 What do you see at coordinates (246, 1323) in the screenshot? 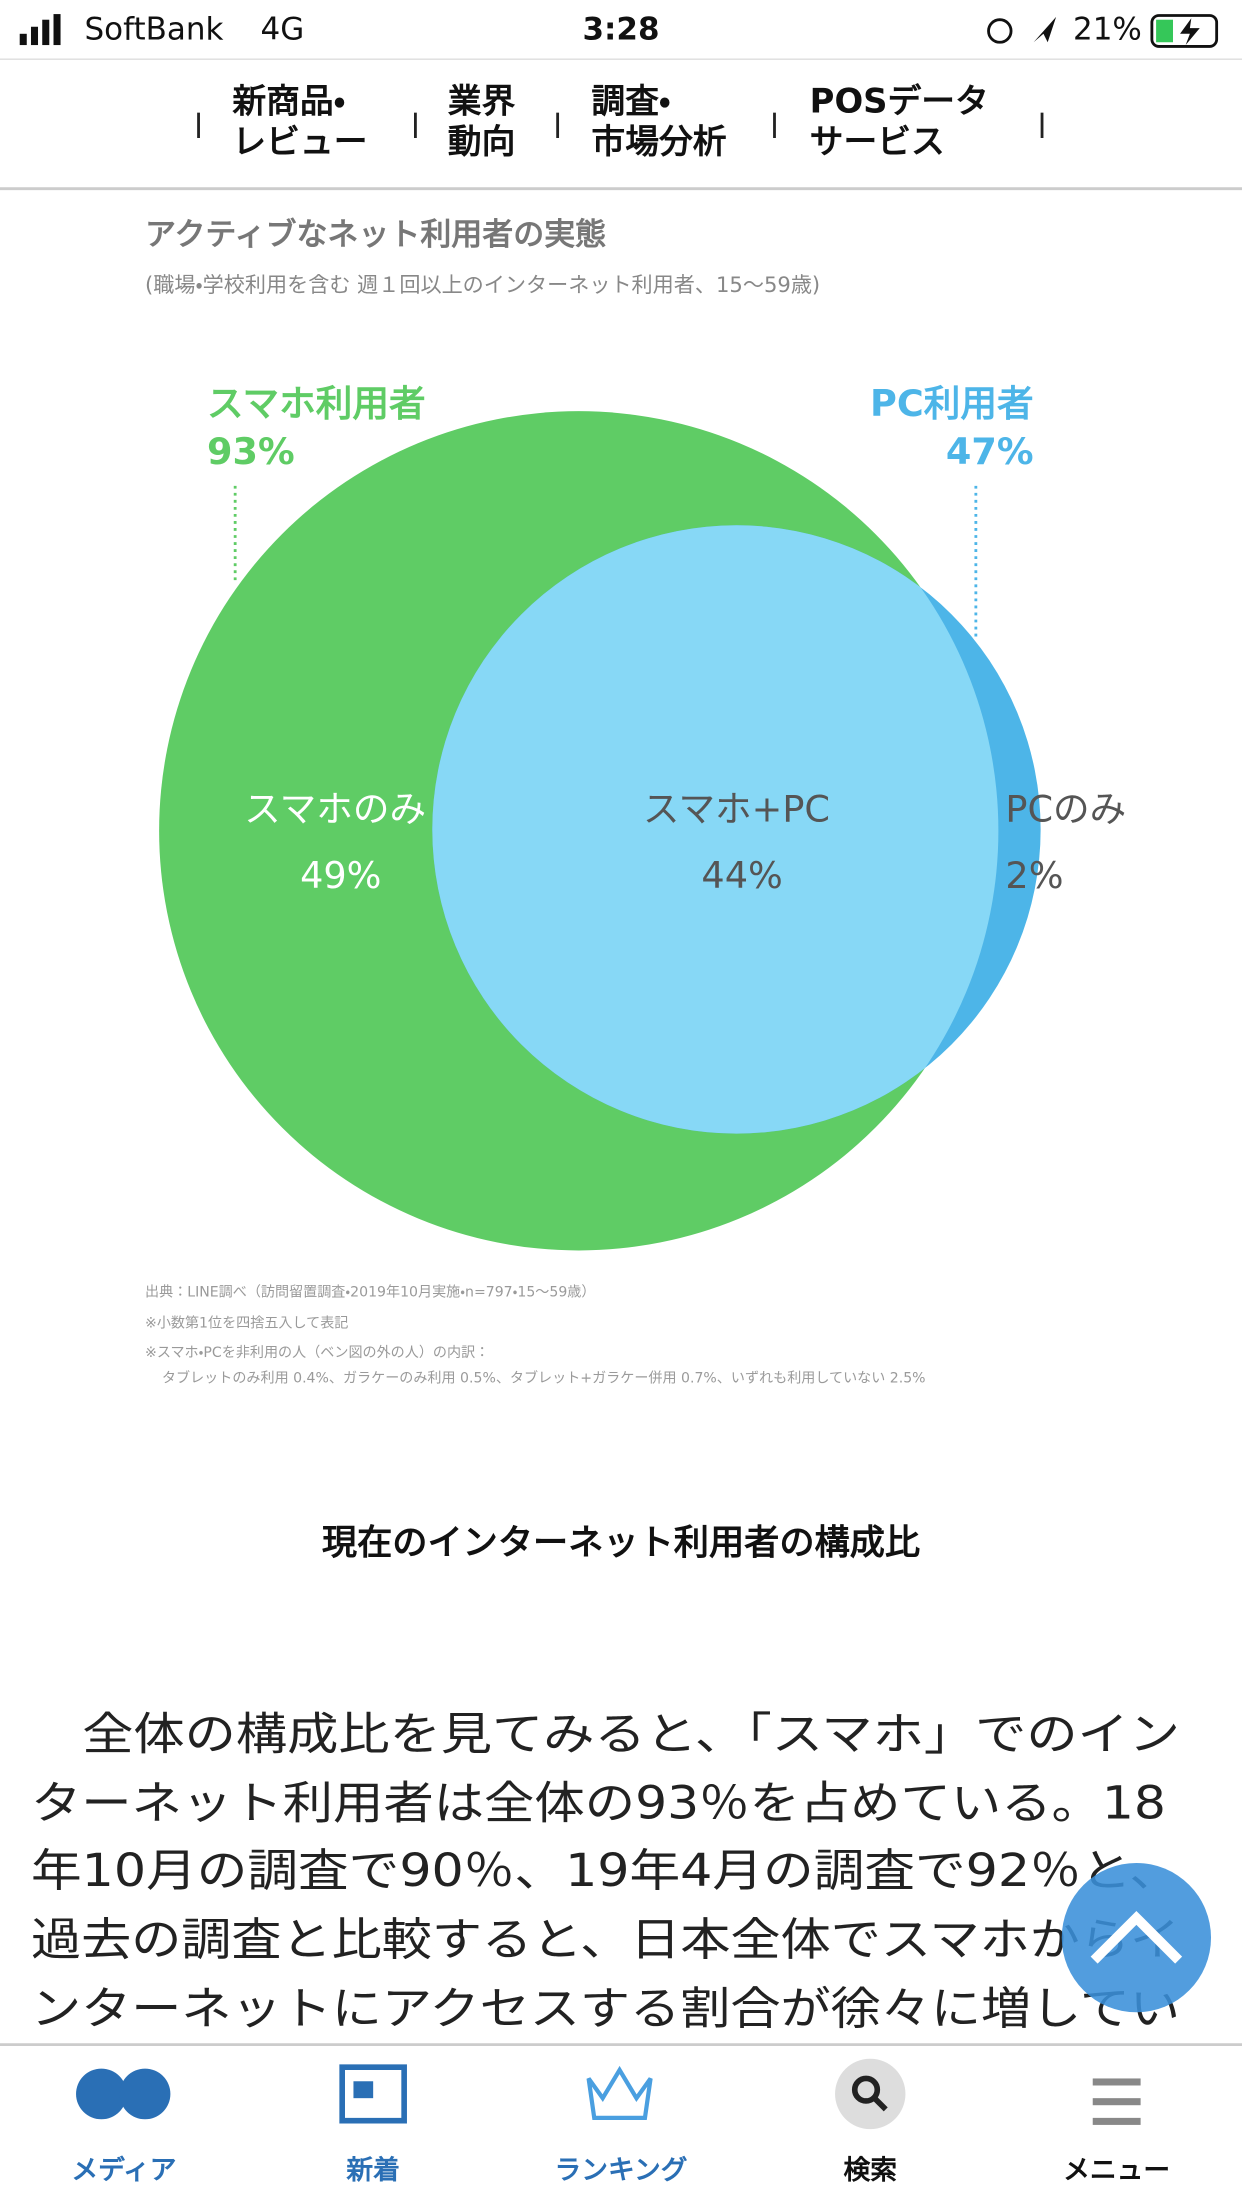
I see `figure-note: ※小数第1位を四捨五入して表記` at bounding box center [246, 1323].